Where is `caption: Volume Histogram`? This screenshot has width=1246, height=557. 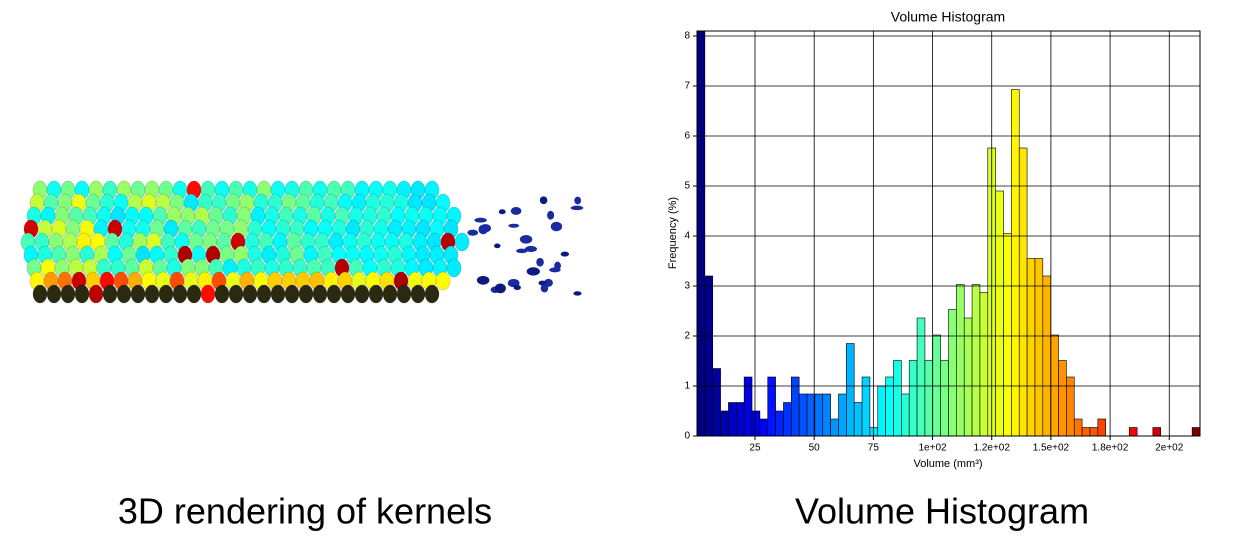
caption: Volume Histogram is located at coordinates (942, 511).